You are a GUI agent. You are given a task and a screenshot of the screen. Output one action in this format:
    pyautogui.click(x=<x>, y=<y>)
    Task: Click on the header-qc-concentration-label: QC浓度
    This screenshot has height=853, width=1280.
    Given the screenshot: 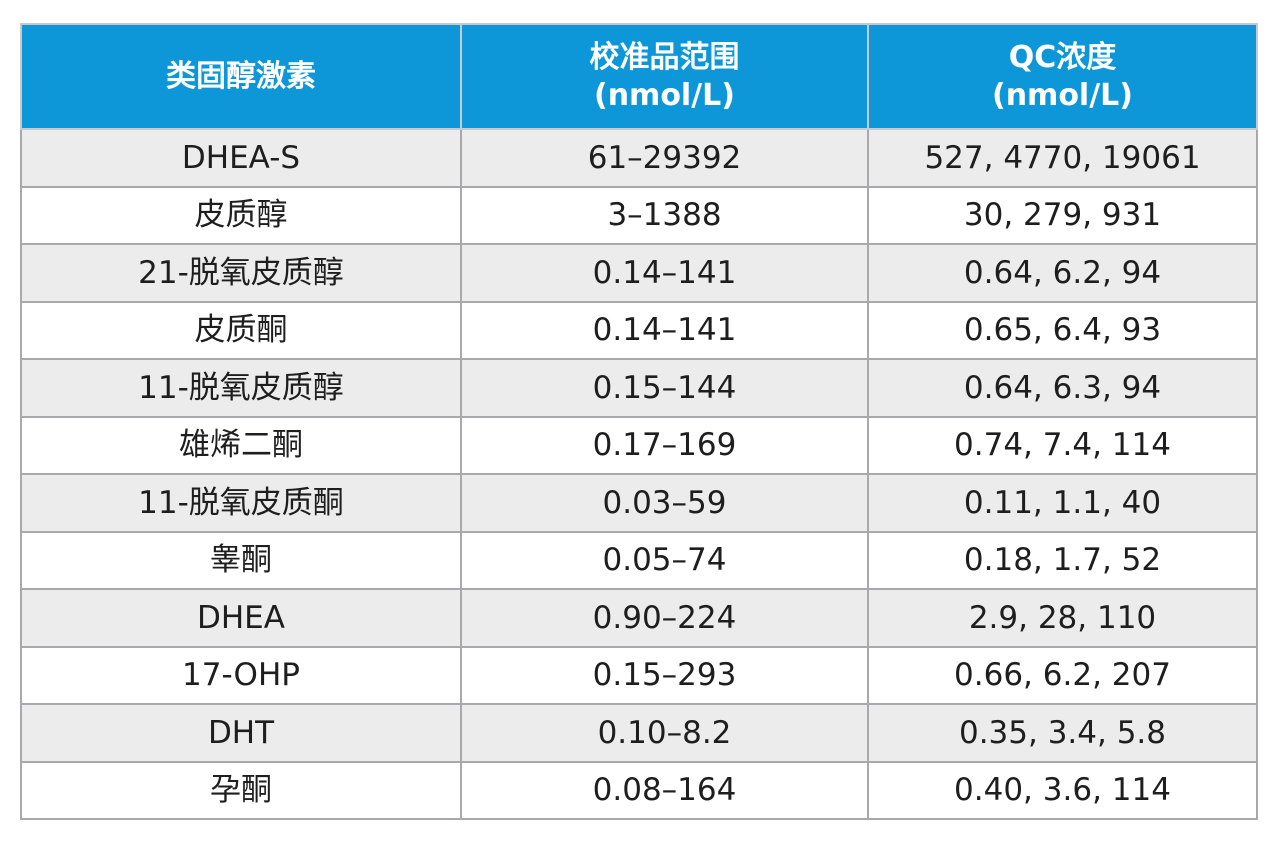 What is the action you would take?
    pyautogui.click(x=1062, y=57)
    